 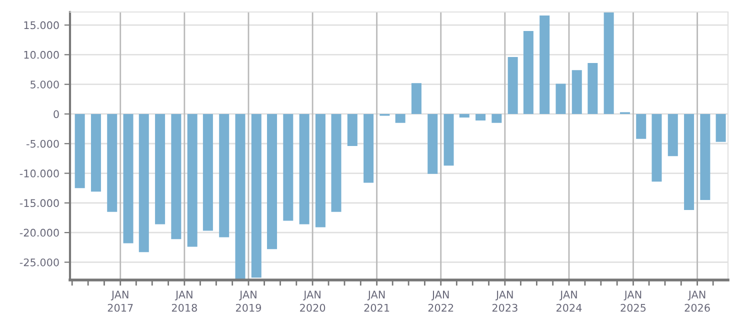 I want to click on x-tick-label: JAN 2024, so click(x=569, y=301).